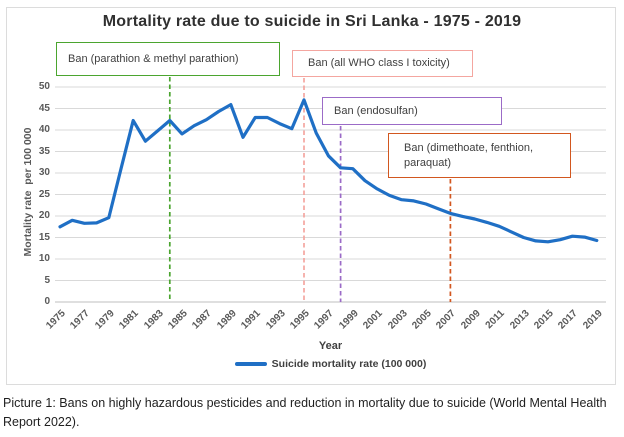 The width and height of the screenshot is (624, 437). I want to click on y-tick-label: 0, so click(47, 301).